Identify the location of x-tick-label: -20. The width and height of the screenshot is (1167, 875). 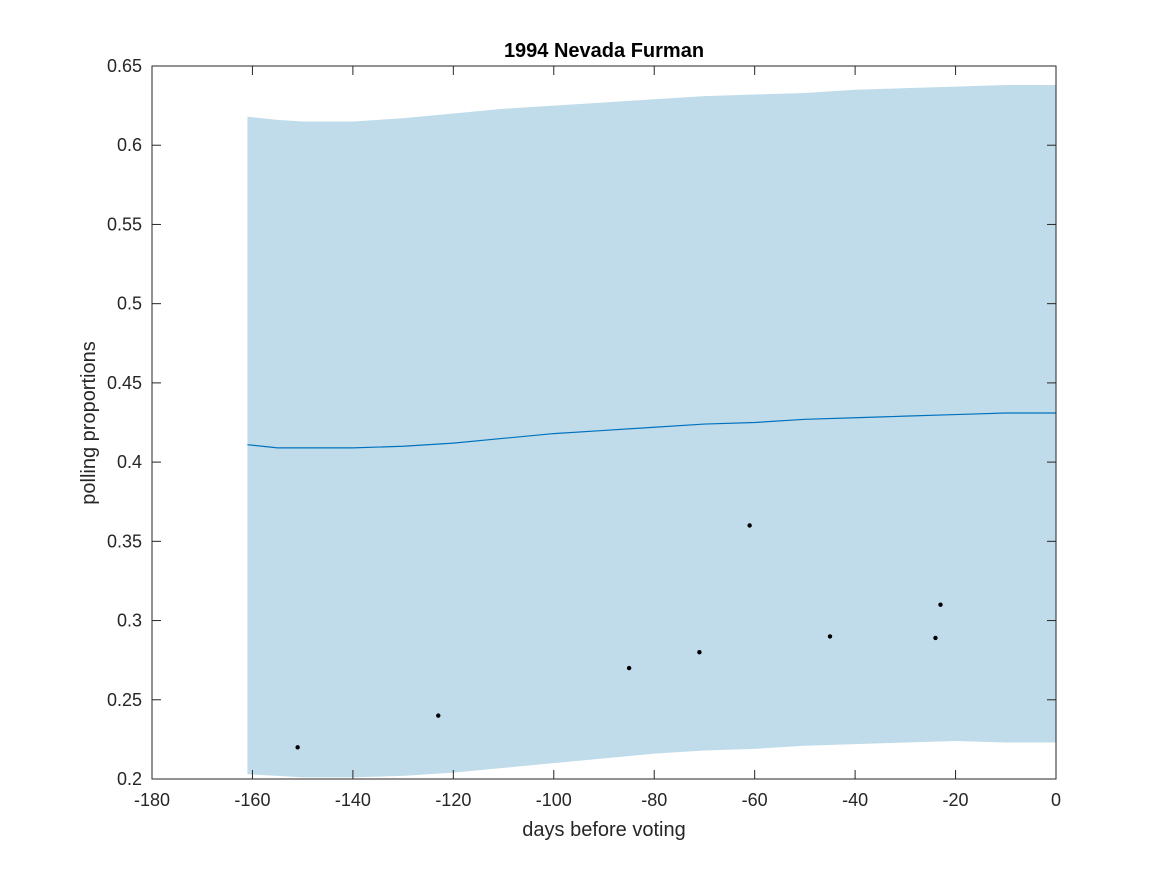
(956, 800).